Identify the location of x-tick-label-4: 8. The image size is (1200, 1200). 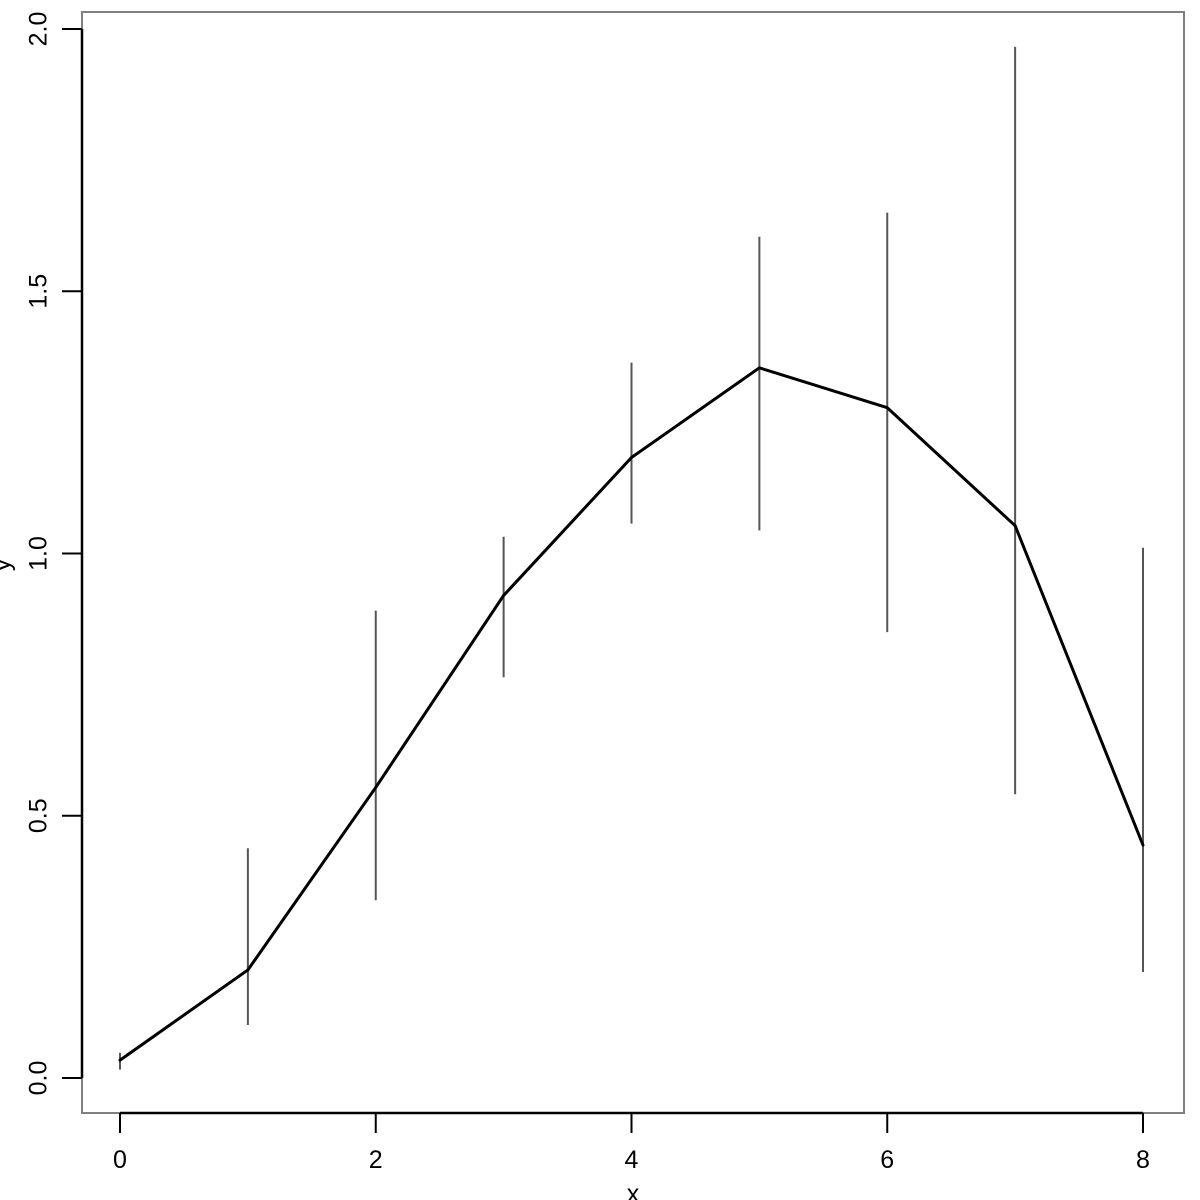
(1143, 1160).